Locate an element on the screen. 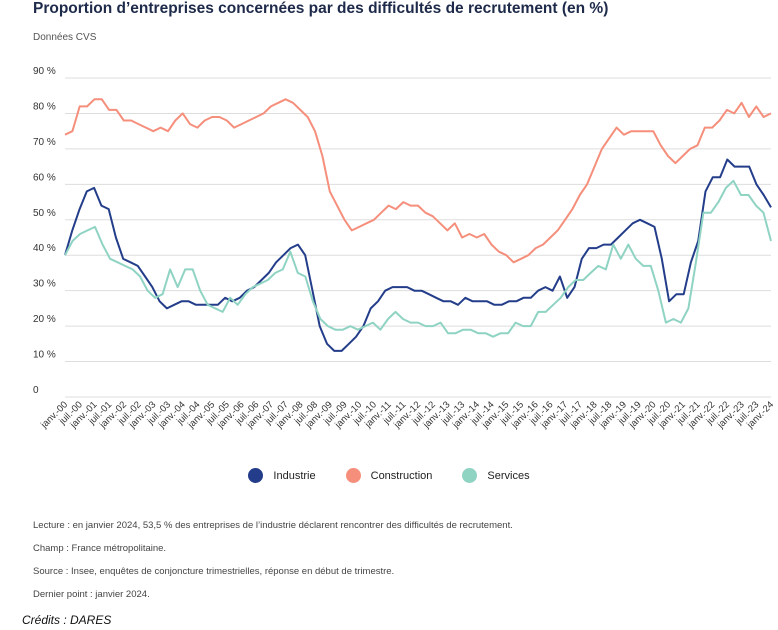 The width and height of the screenshot is (778, 630). y-tick-label: 40 % is located at coordinates (44, 248).